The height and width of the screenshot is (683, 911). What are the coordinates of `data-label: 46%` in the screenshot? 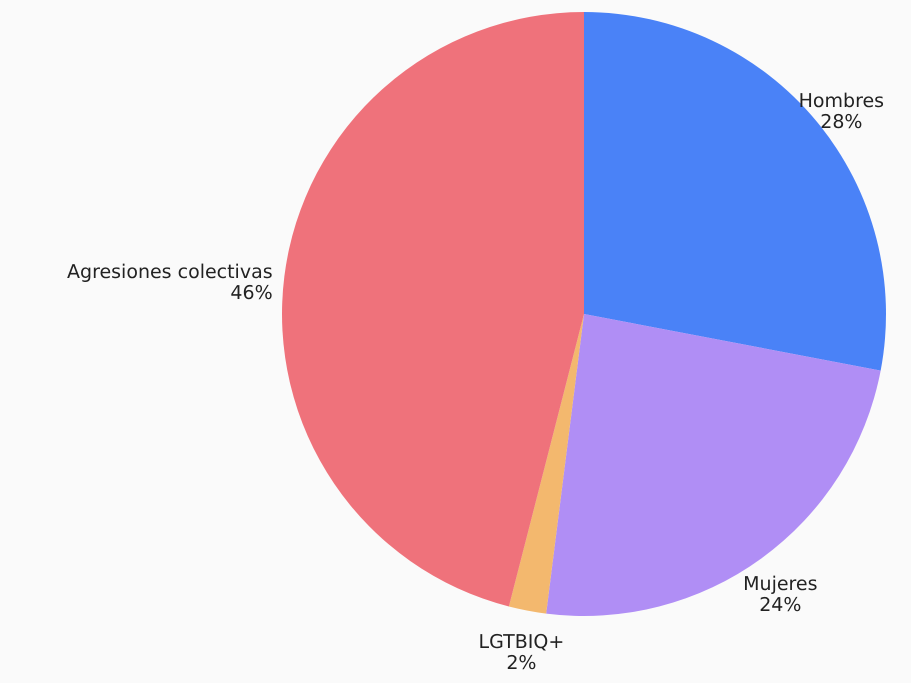 It's located at (251, 293).